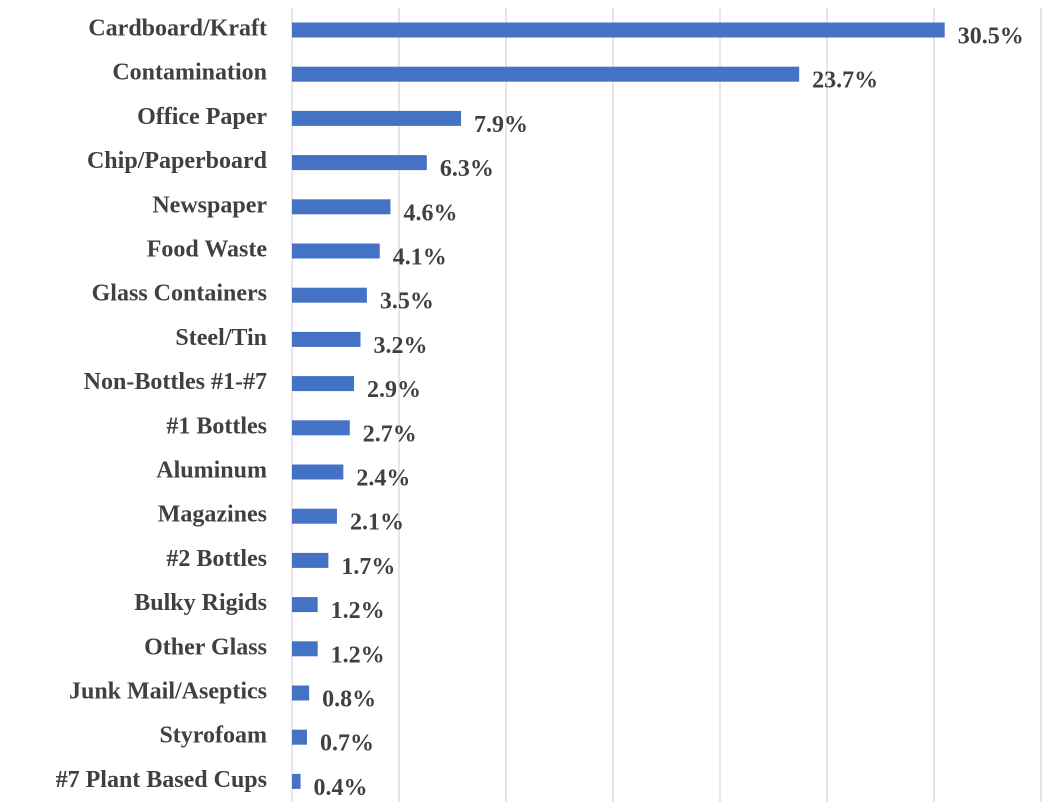 The width and height of the screenshot is (1045, 802). What do you see at coordinates (205, 647) in the screenshot?
I see `y-tick-label: Other Glass` at bounding box center [205, 647].